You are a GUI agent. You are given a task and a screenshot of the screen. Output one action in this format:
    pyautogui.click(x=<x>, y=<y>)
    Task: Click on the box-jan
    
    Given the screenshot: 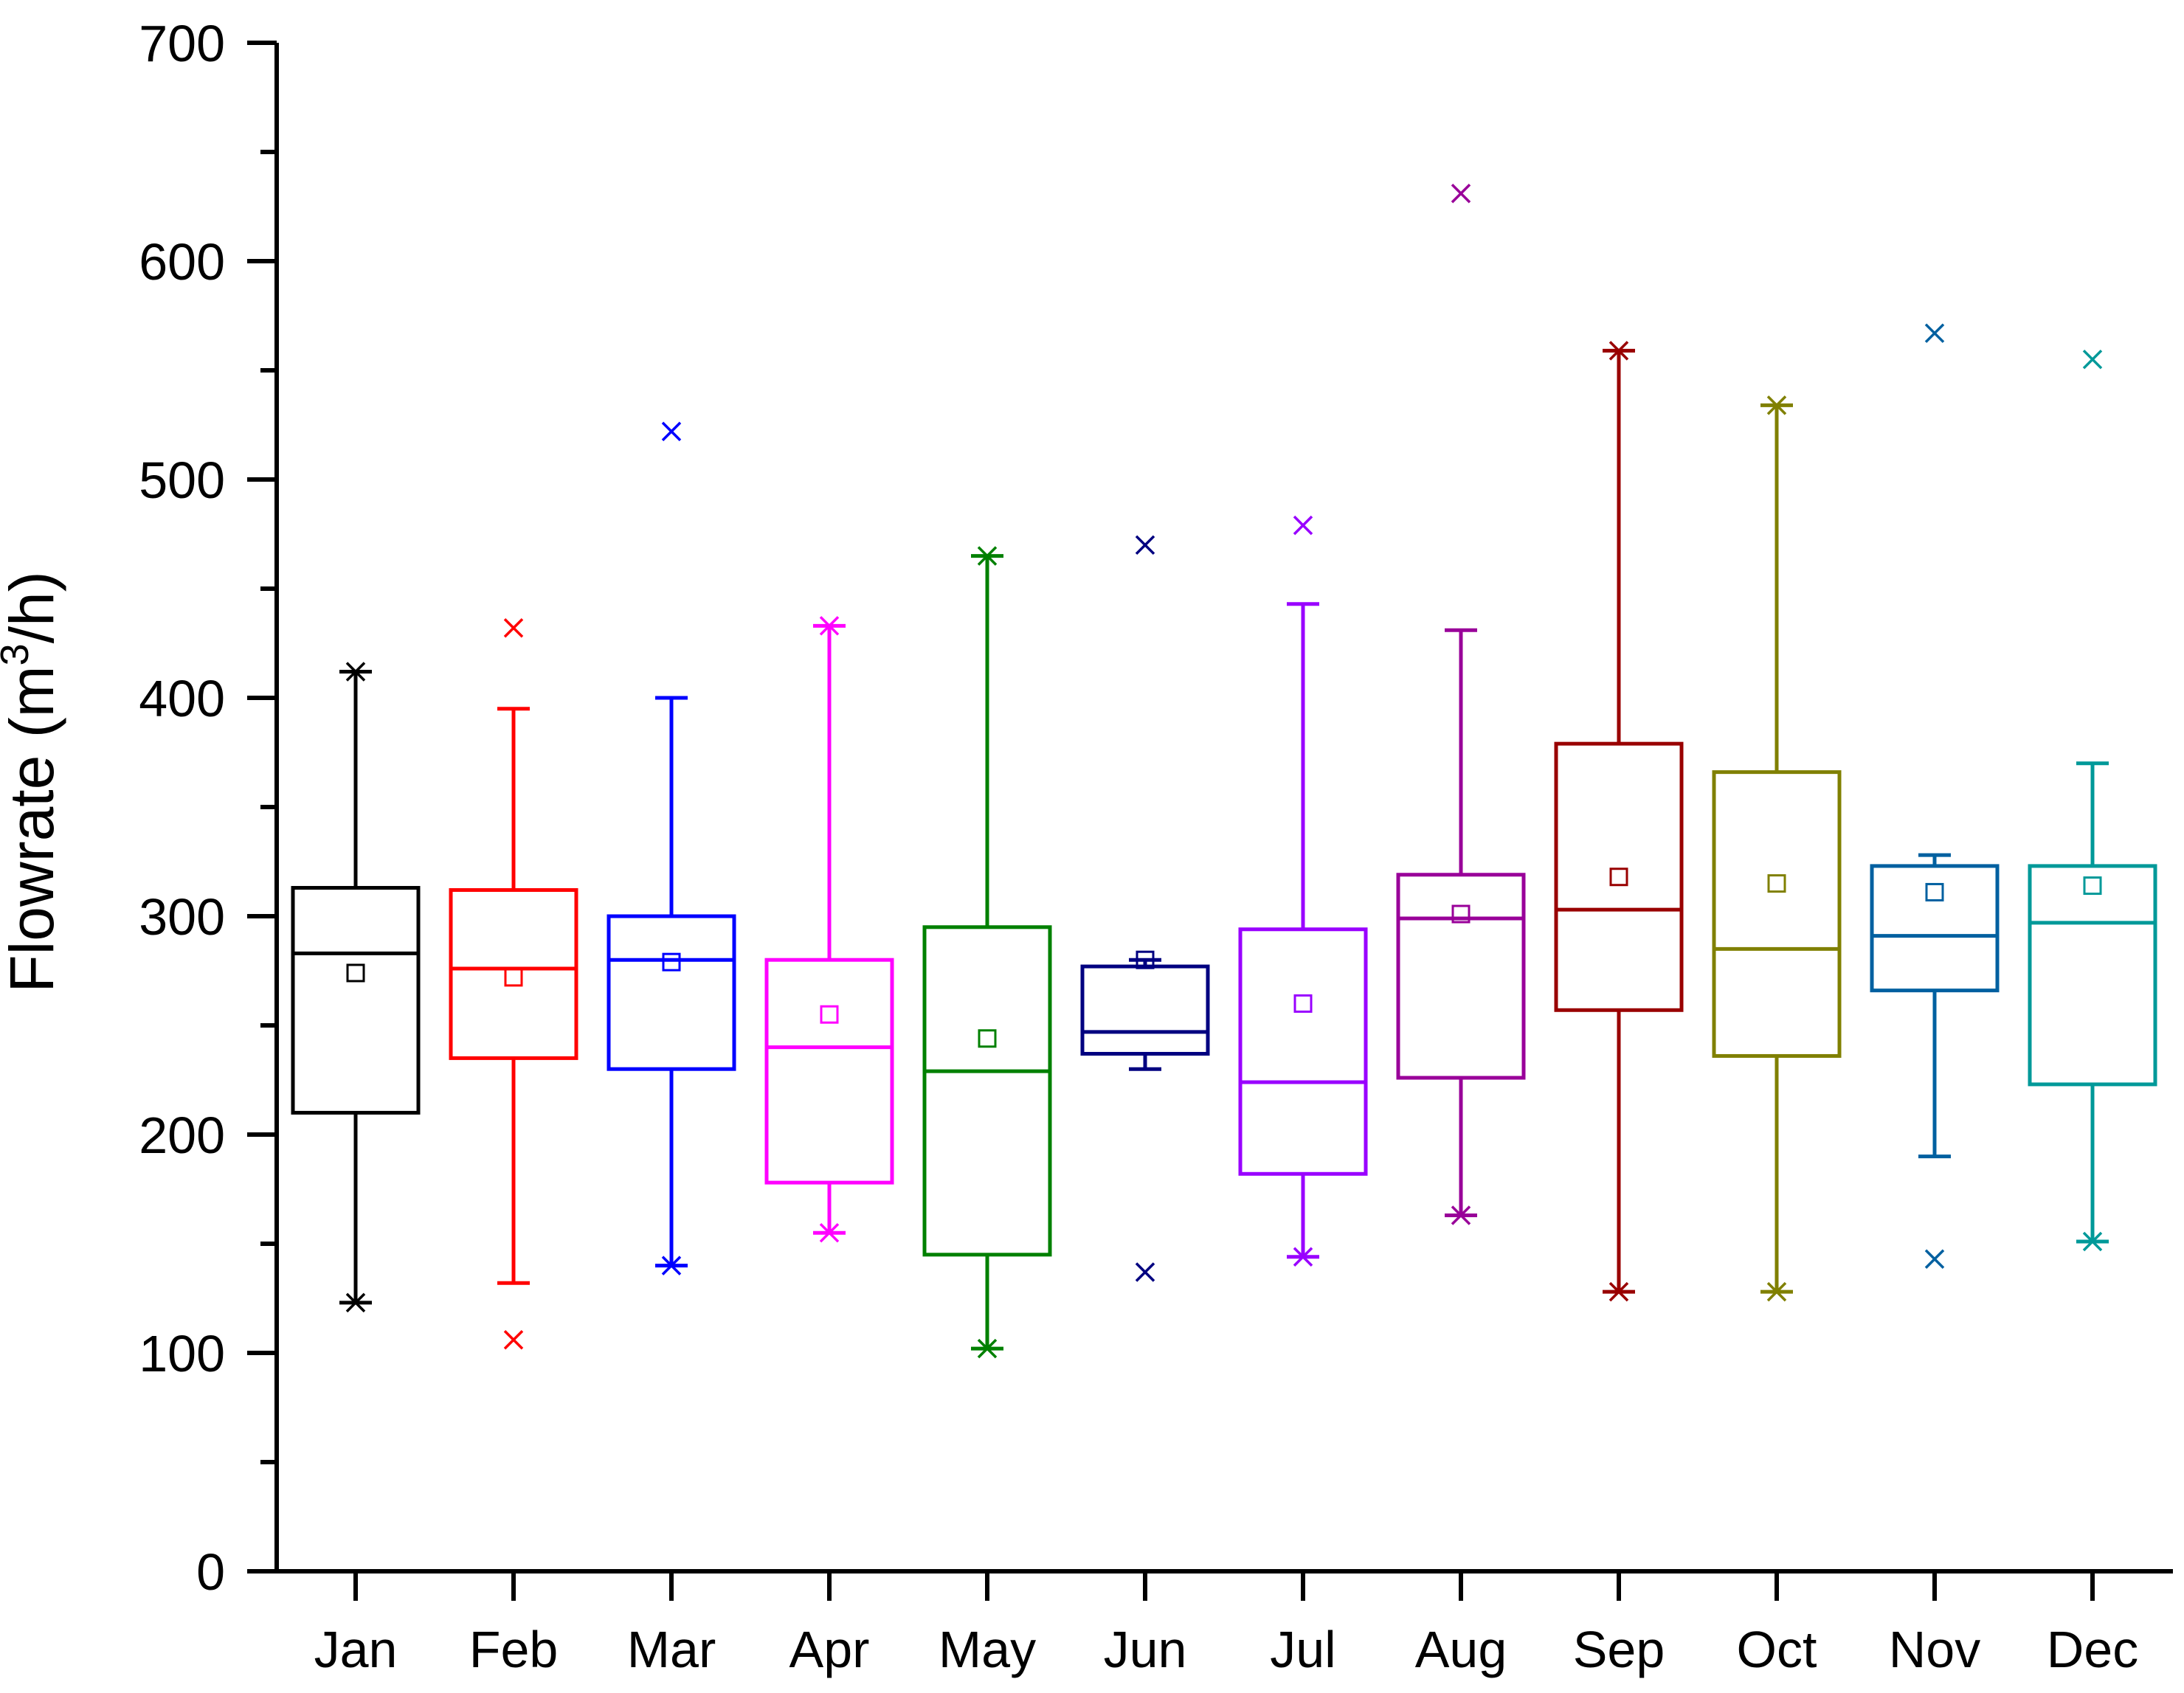 What is the action you would take?
    pyautogui.click(x=356, y=988)
    